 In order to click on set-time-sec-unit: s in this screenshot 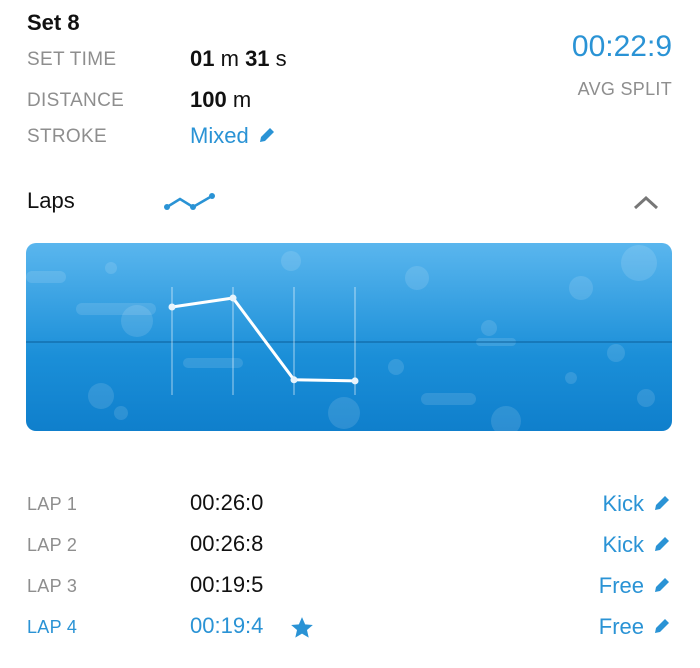, I will do `click(281, 58)`.